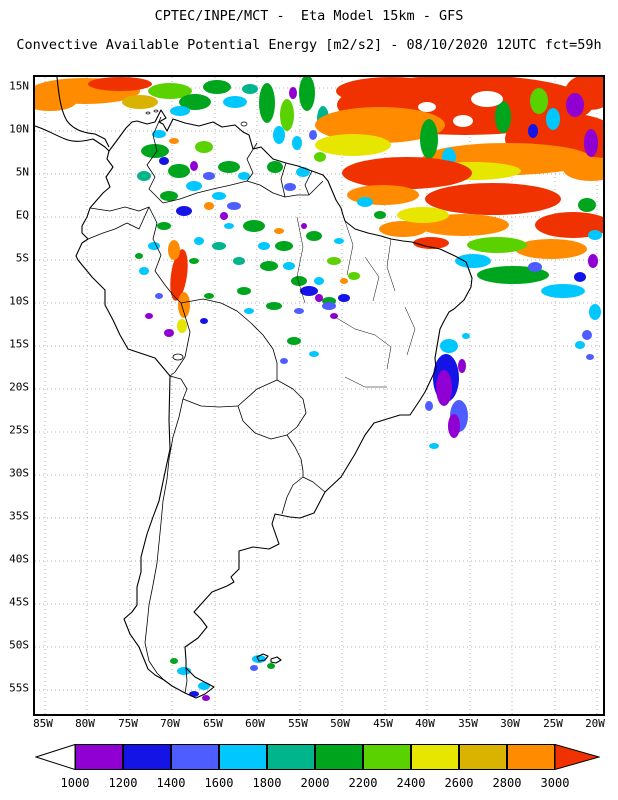 The image size is (618, 800). What do you see at coordinates (19, 559) in the screenshot?
I see `lat-label-40s: 40S` at bounding box center [19, 559].